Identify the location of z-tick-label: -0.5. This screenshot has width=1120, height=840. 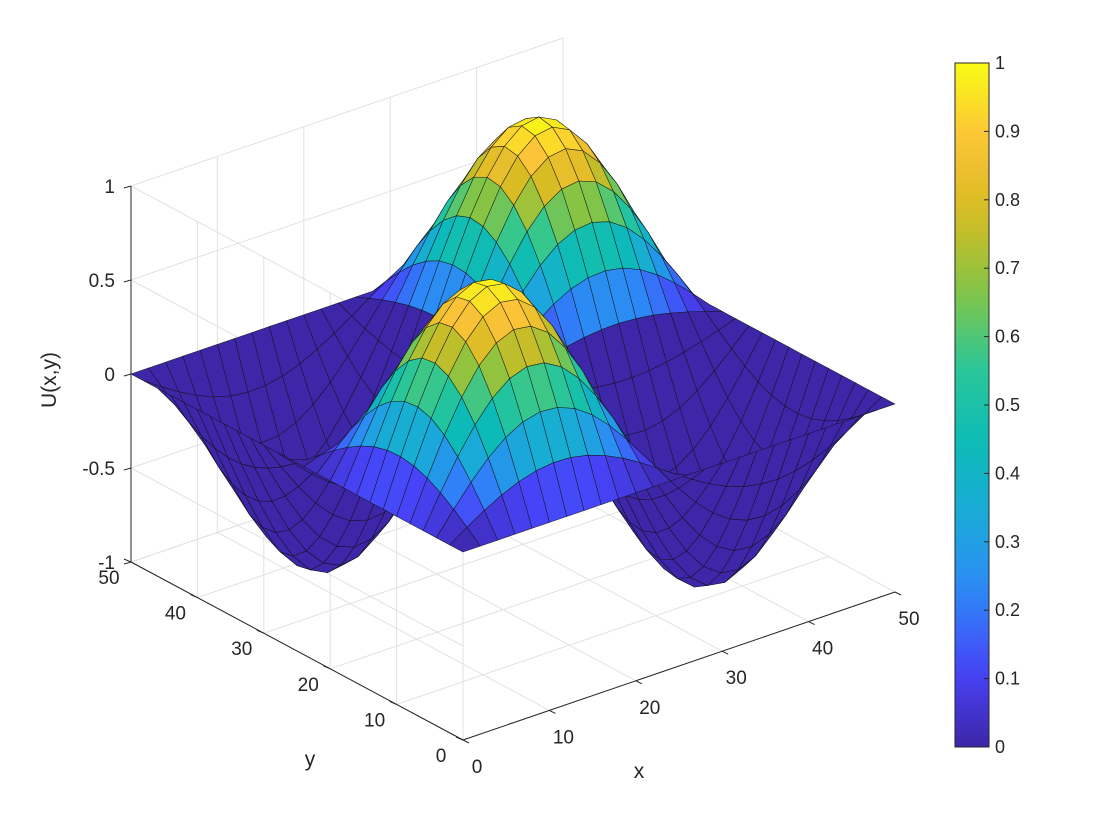
(98, 469).